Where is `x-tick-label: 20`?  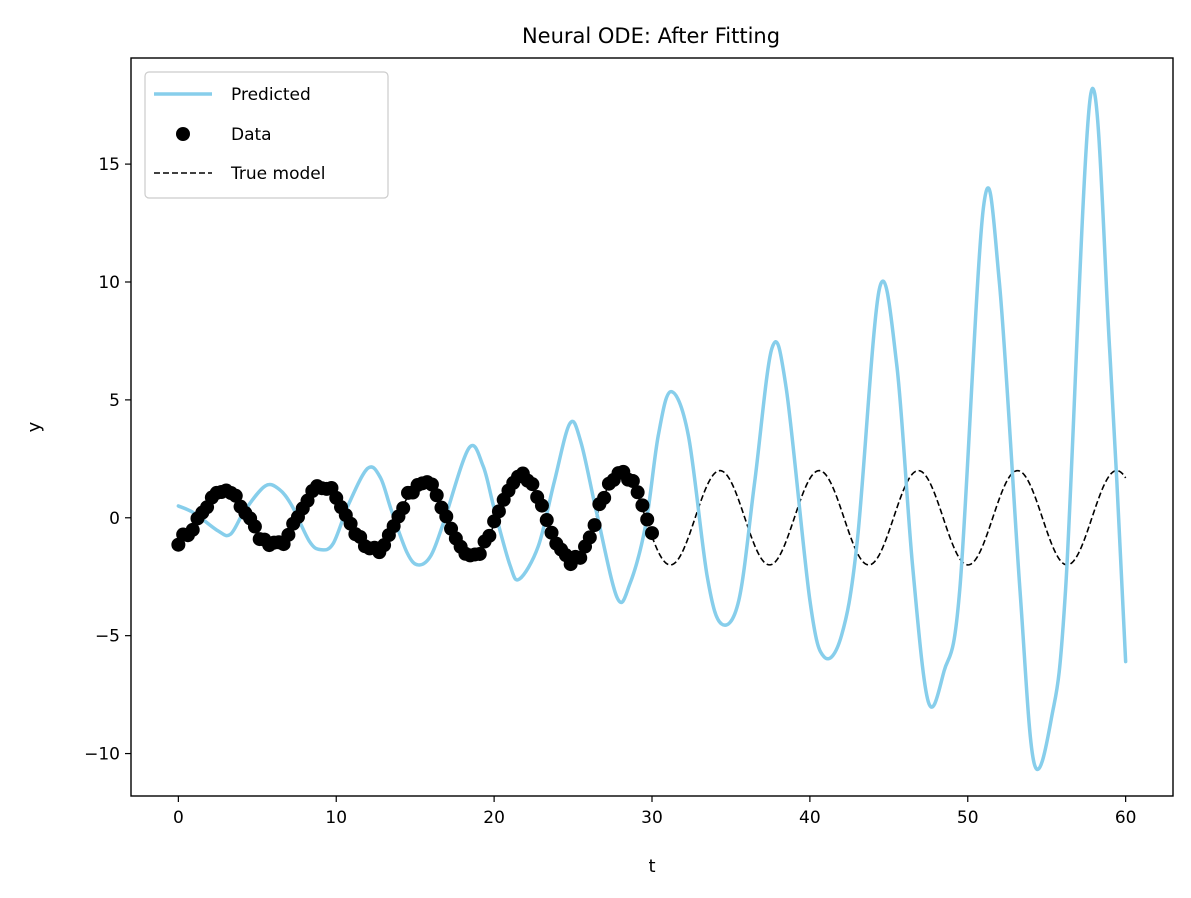 x-tick-label: 20 is located at coordinates (494, 818).